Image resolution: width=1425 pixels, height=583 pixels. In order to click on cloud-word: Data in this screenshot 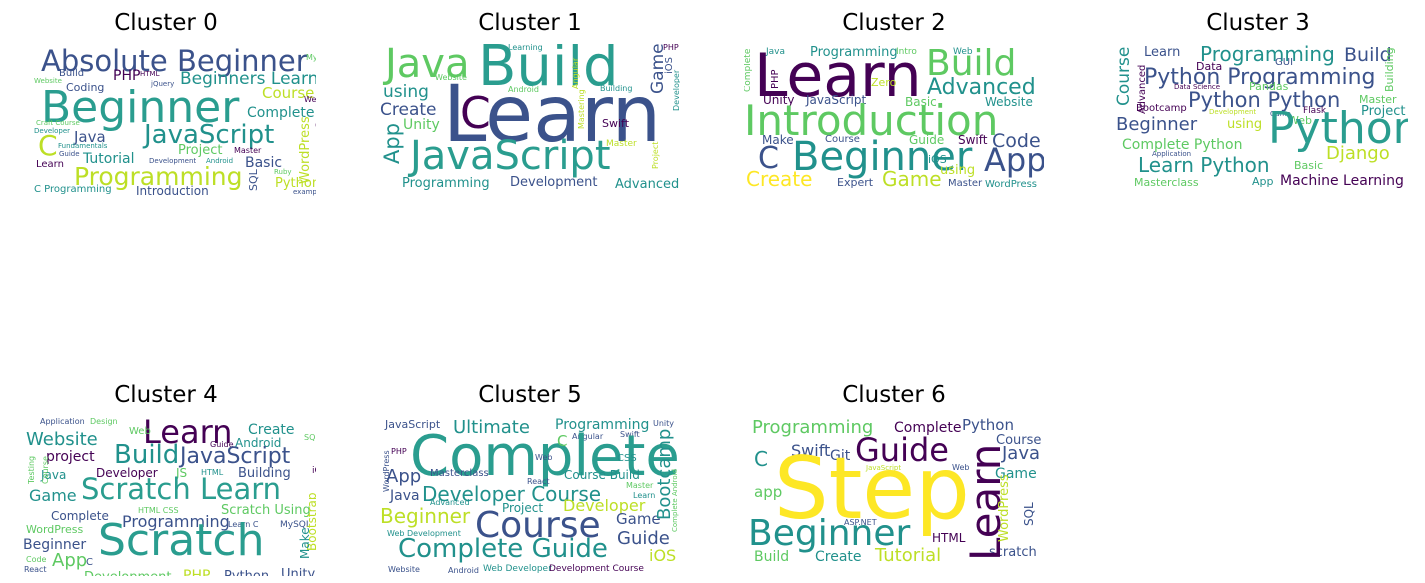, I will do `click(1209, 66)`.